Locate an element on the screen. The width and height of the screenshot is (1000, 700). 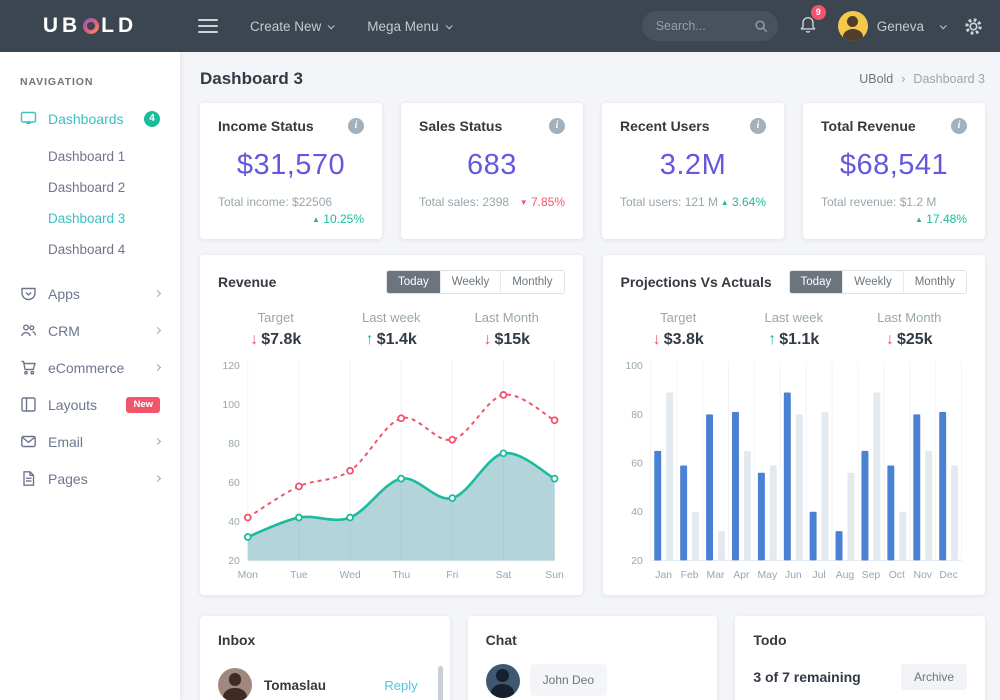
projections-today-button: Today is located at coordinates (816, 282).